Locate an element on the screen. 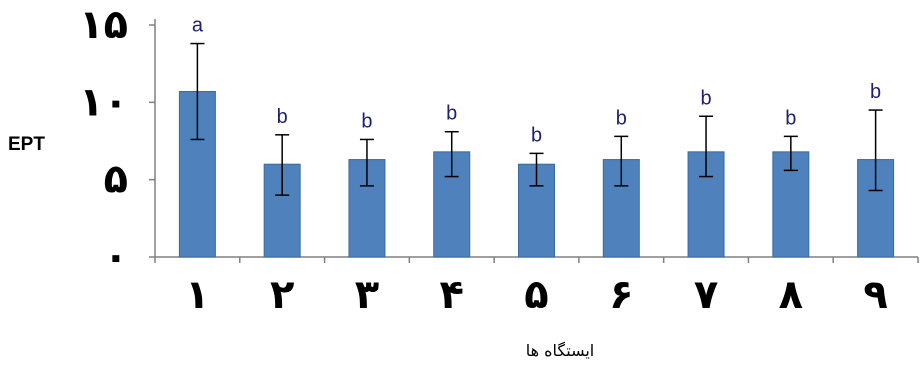  x-tick-label: ۵ is located at coordinates (536, 295).